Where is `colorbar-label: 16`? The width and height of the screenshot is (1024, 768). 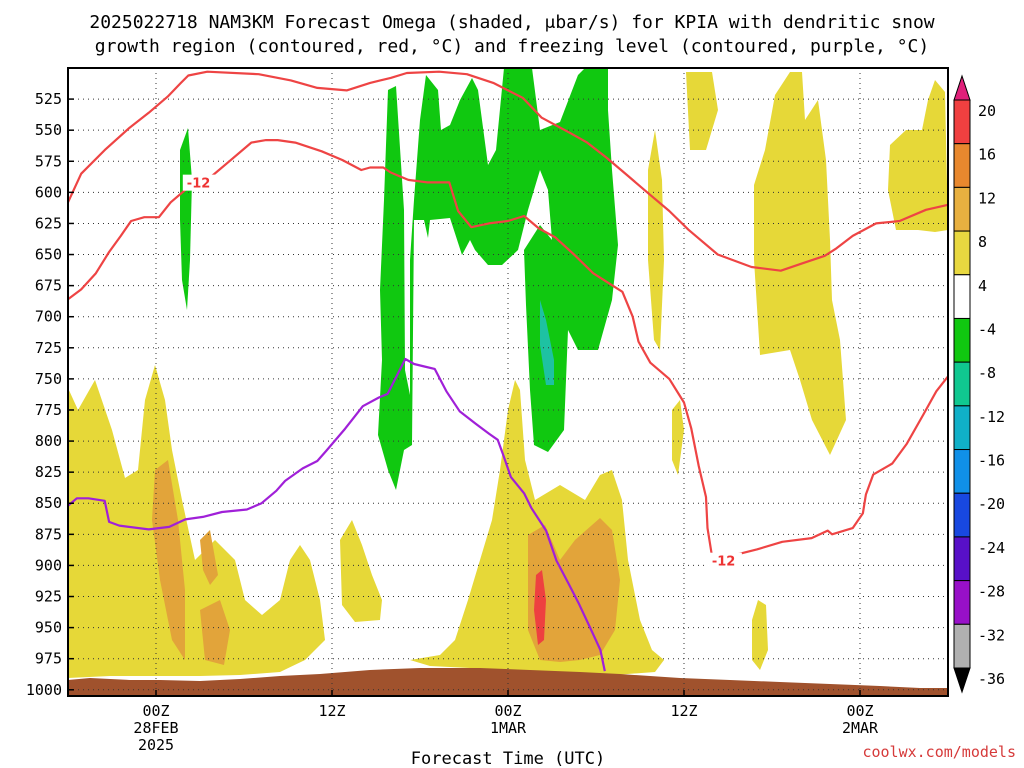
colorbar-label: 16 is located at coordinates (987, 155).